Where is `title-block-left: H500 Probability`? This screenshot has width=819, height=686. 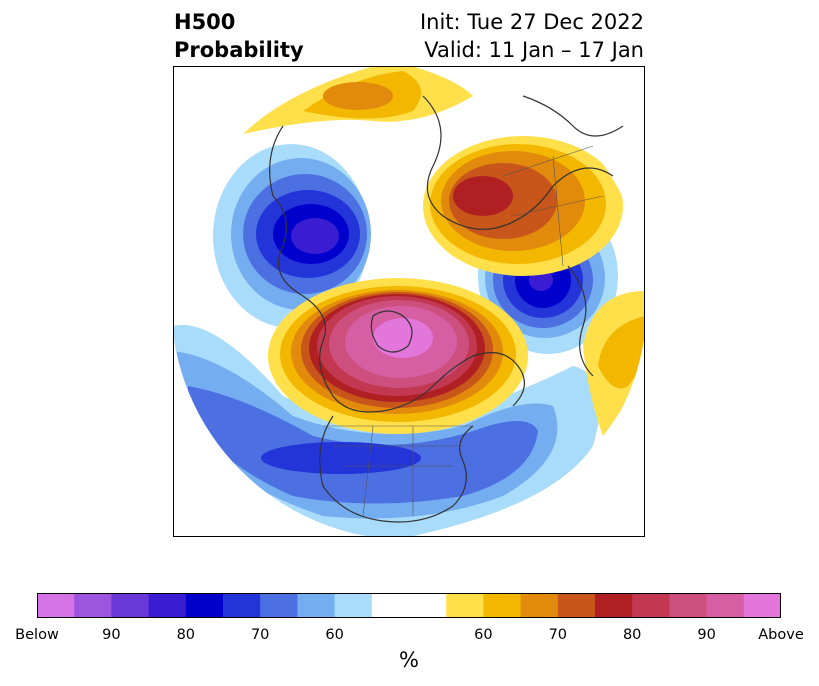 title-block-left: H500 Probability is located at coordinates (239, 36).